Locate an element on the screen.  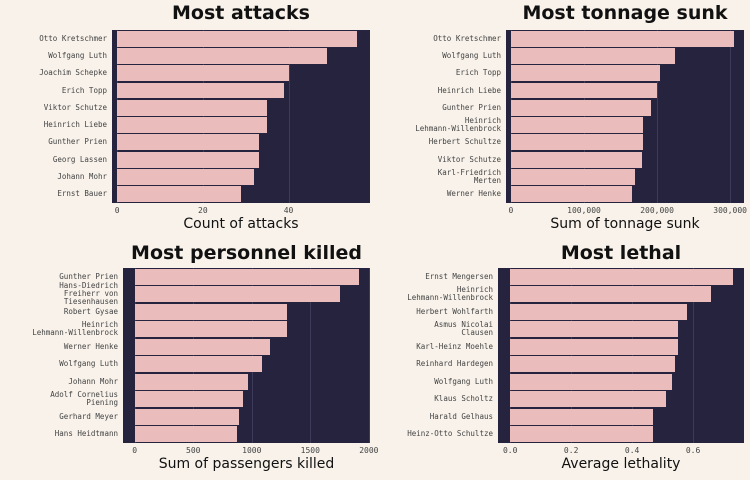
x-tick-label: 100,000 is located at coordinates (584, 210).